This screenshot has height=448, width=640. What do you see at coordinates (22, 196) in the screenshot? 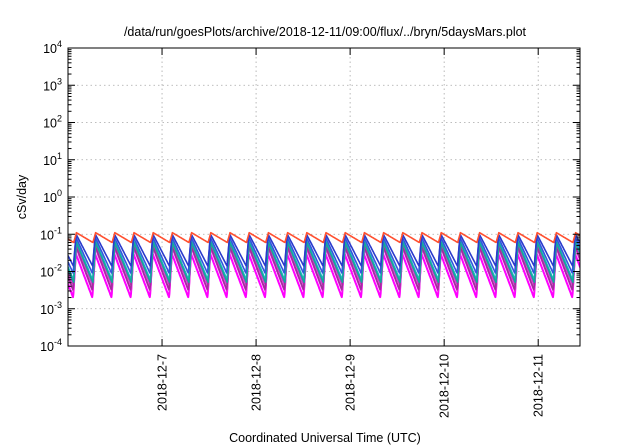
I see `y-axis-label: cSv/day` at bounding box center [22, 196].